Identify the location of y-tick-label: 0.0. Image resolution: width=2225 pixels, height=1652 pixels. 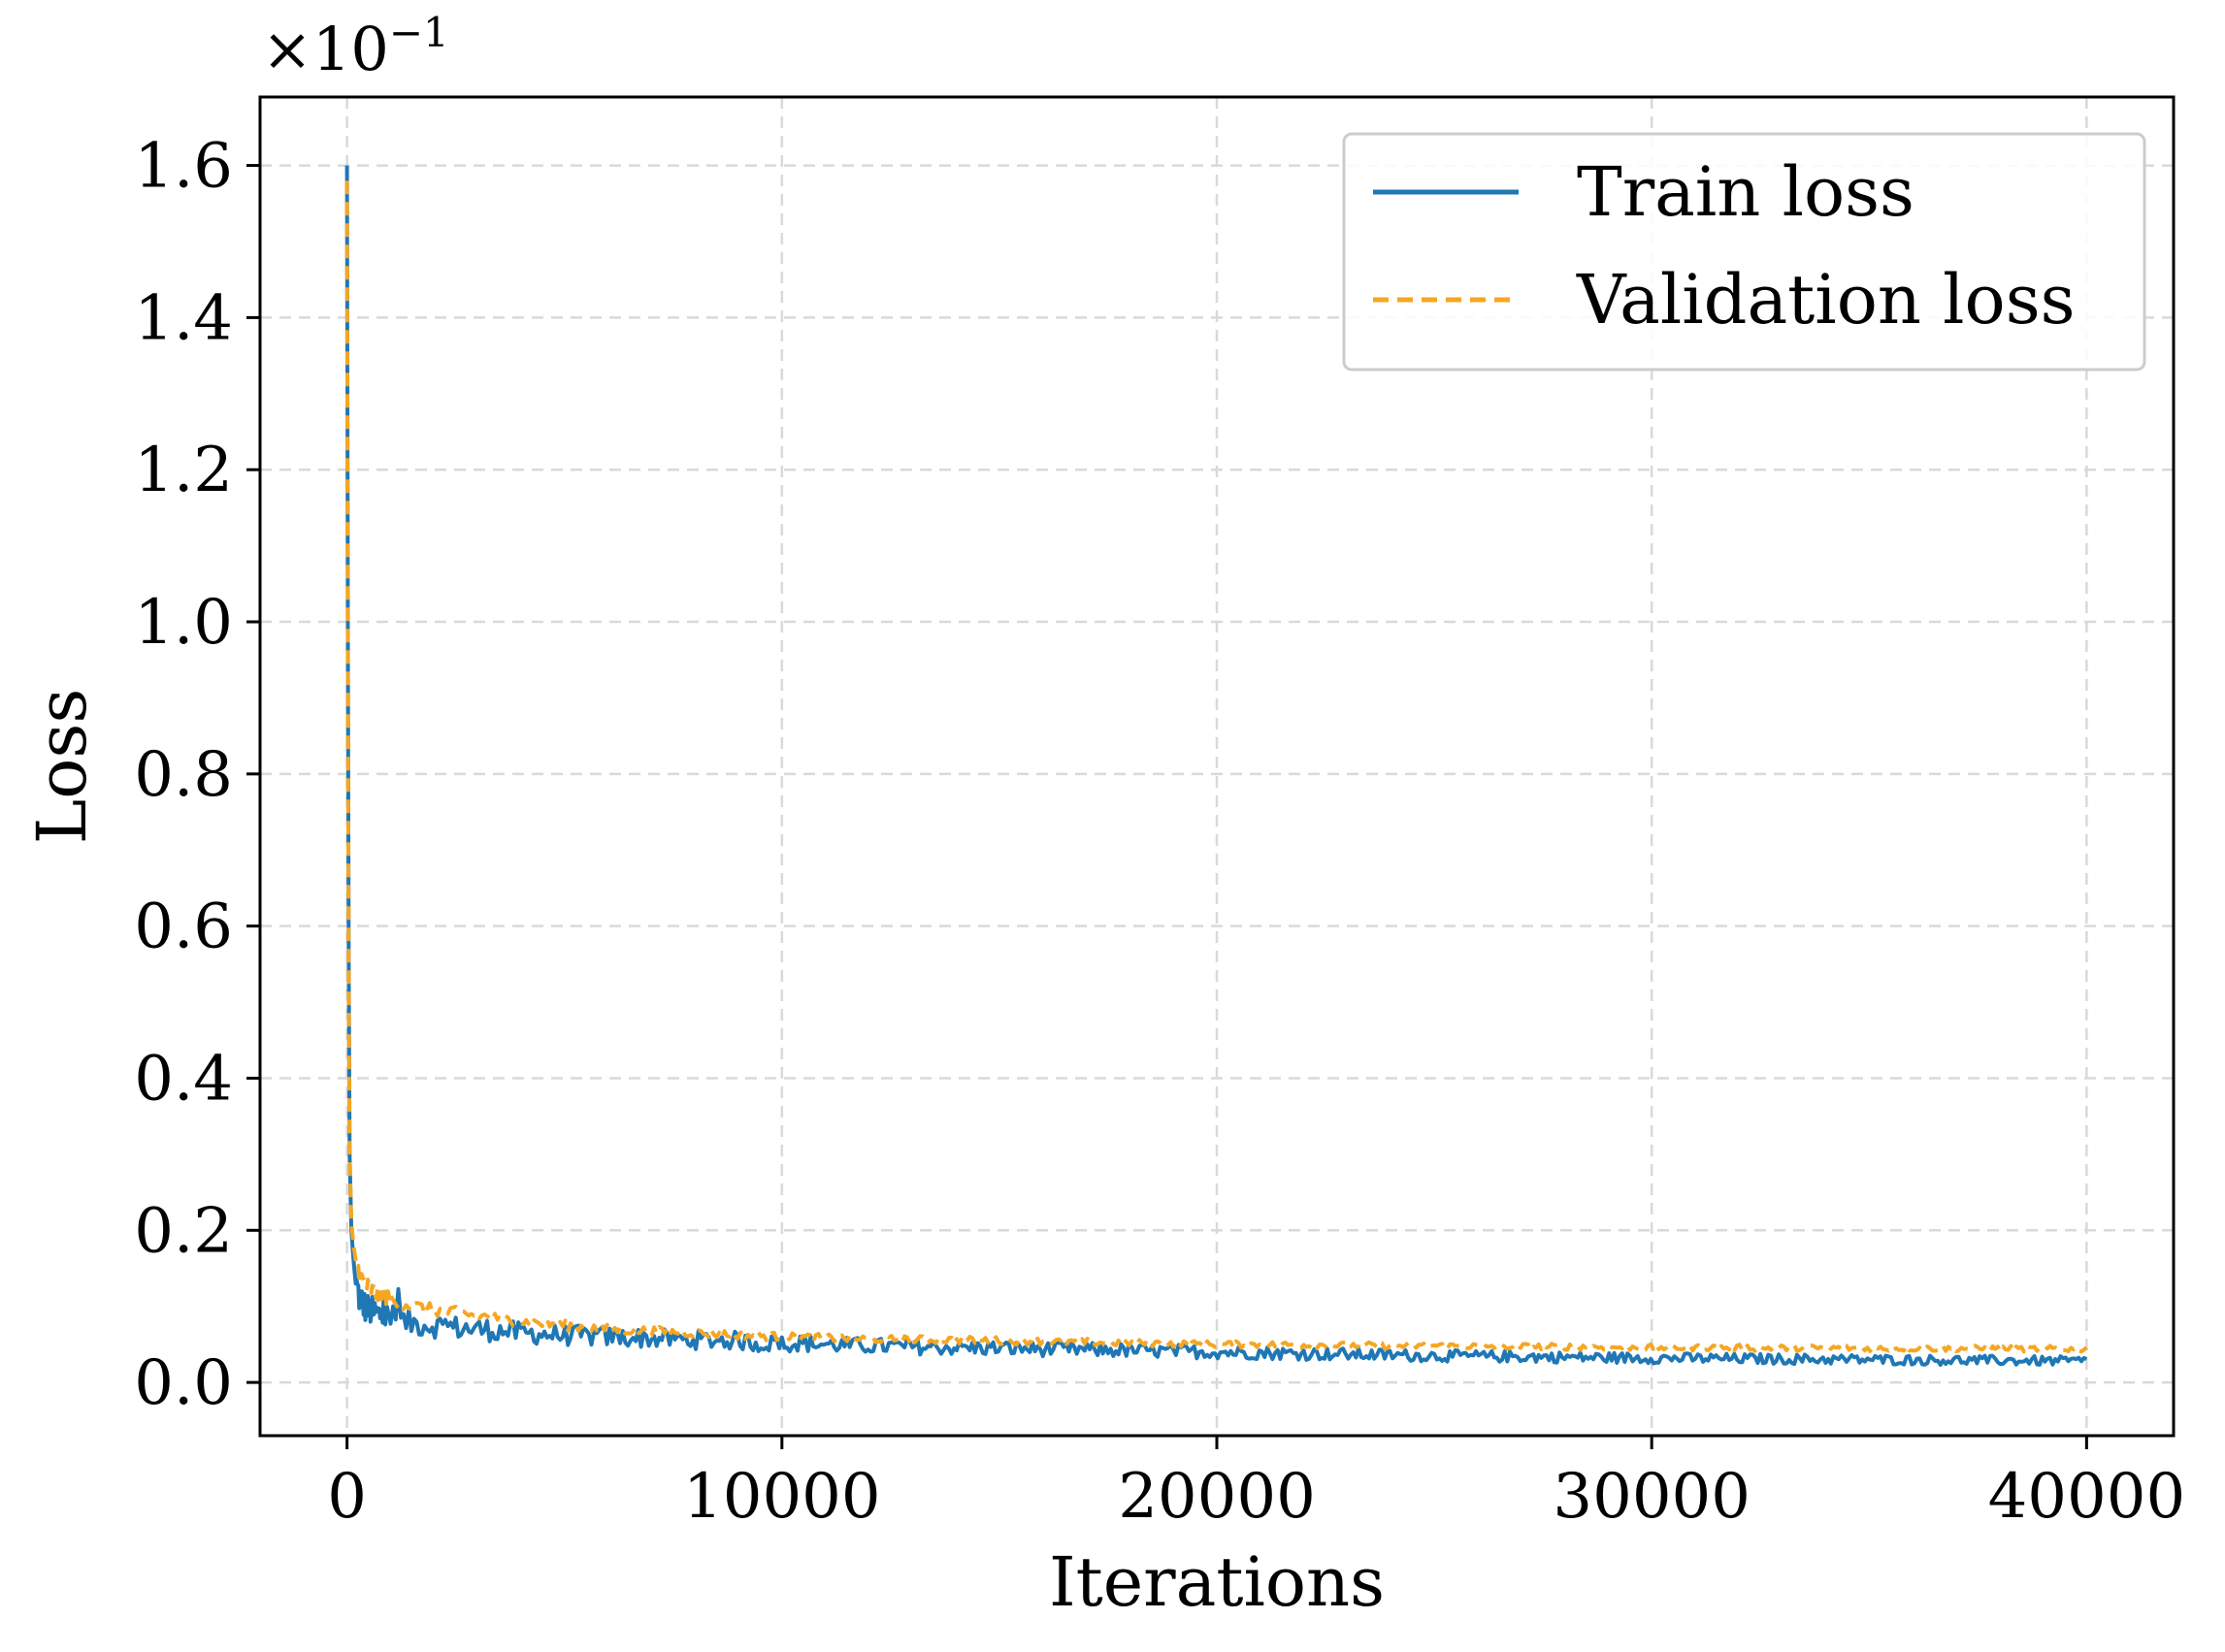
(183, 1383).